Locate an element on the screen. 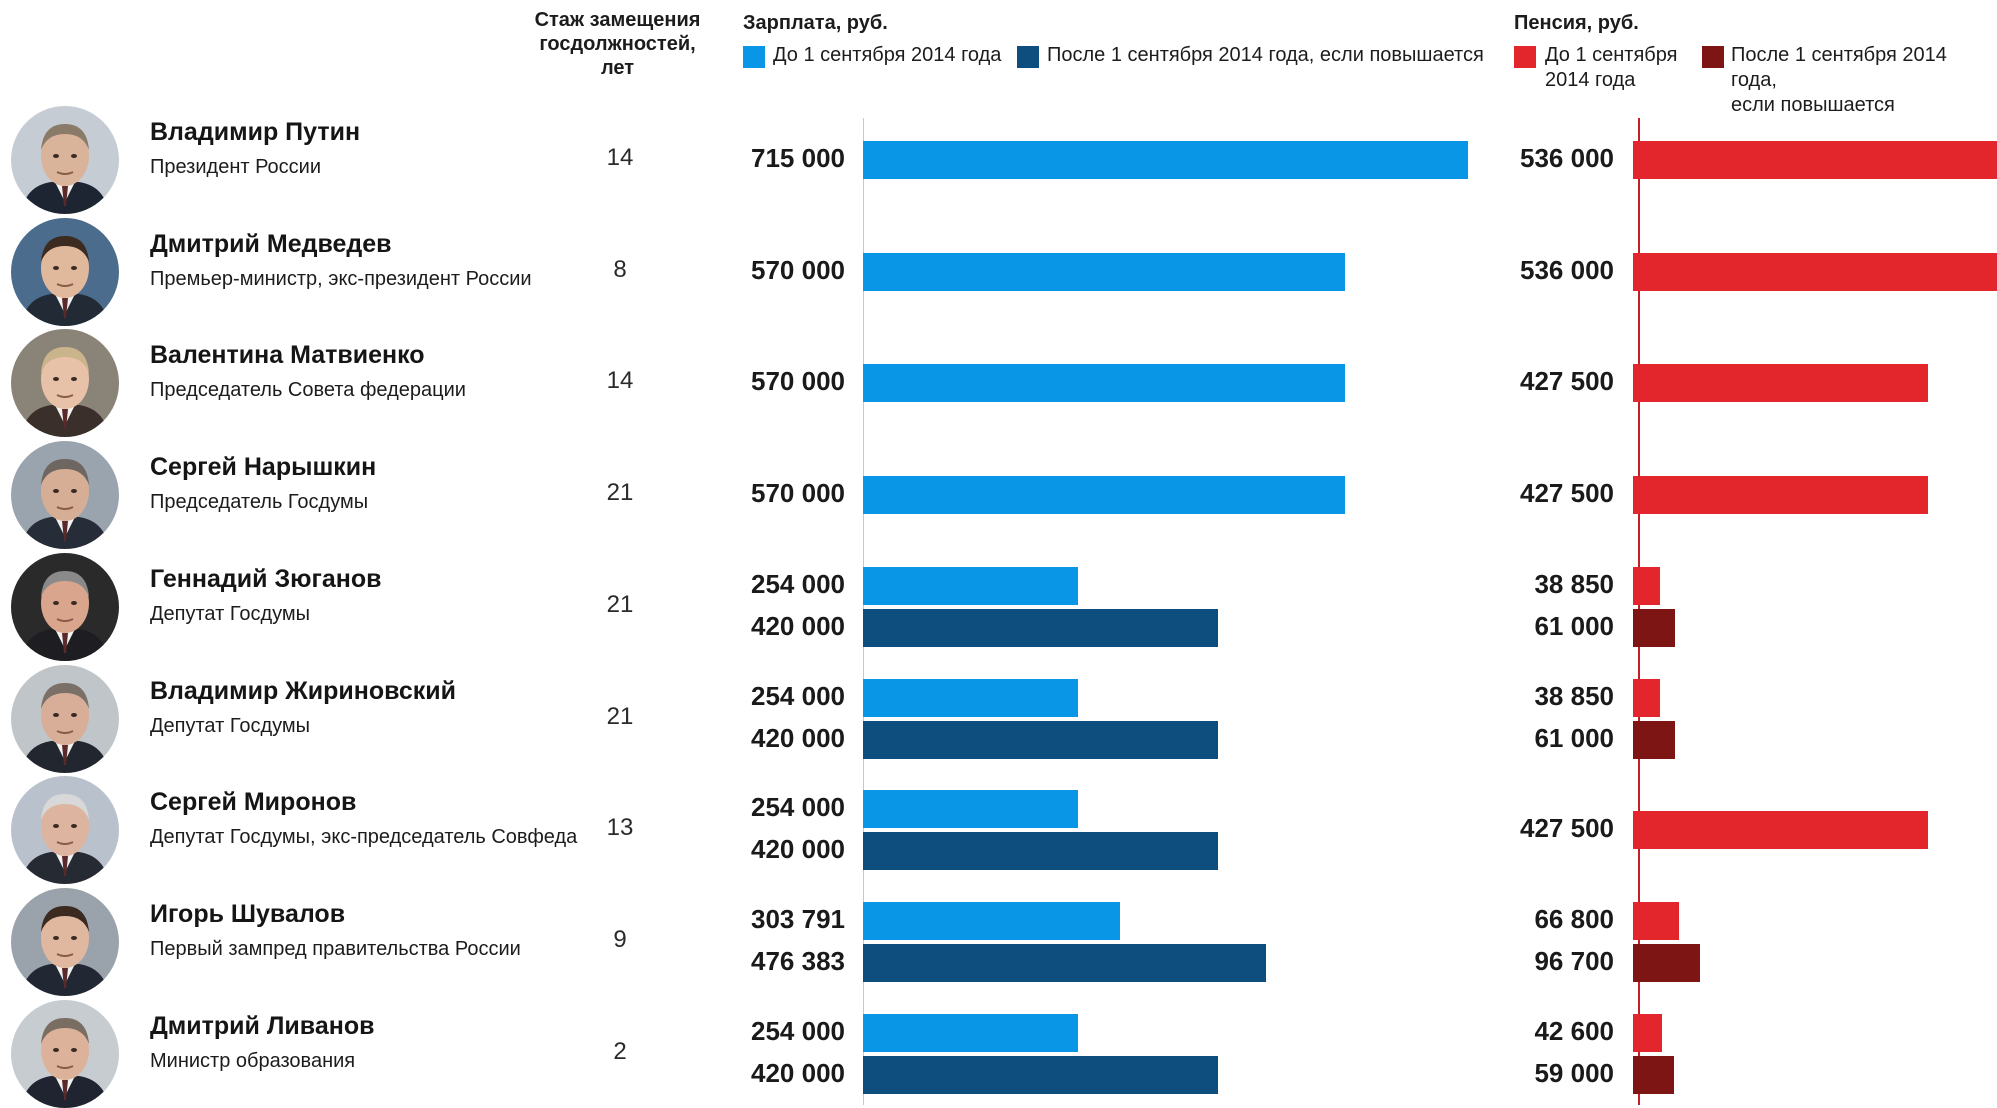  person-role: Премьер-министр, экс-президент России is located at coordinates (341, 278).